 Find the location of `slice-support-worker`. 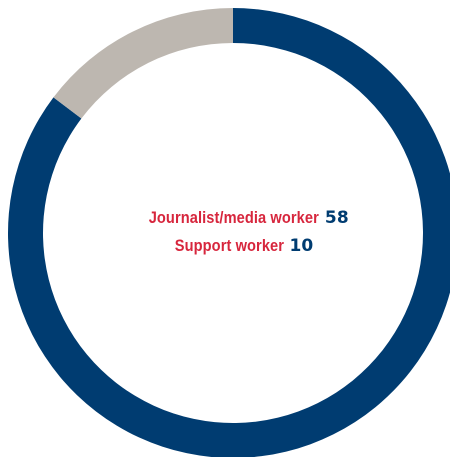

slice-support-worker is located at coordinates (143, 63).